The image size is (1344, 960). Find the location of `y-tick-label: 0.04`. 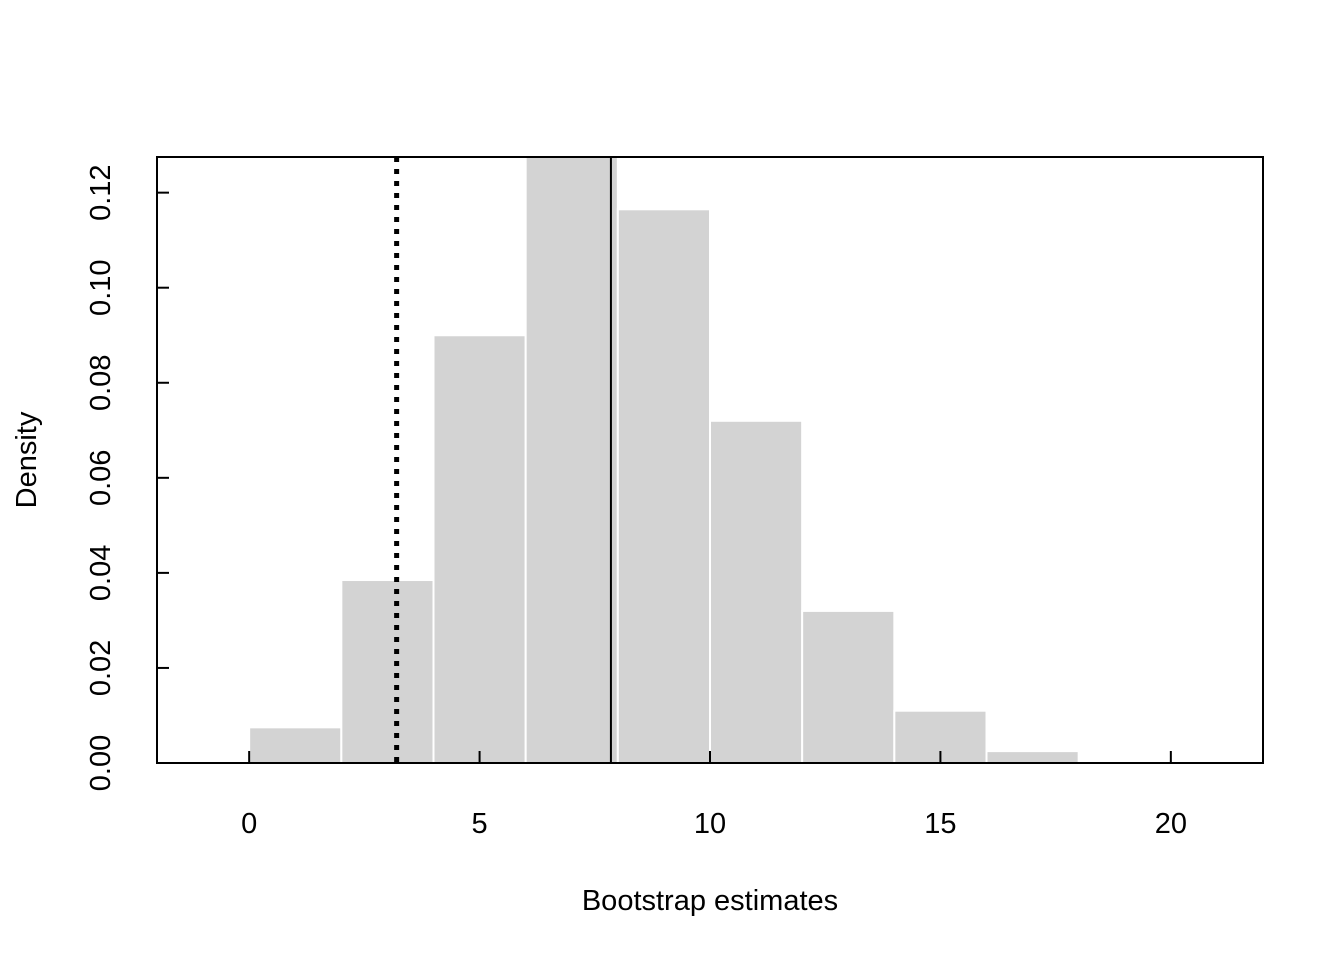

y-tick-label: 0.04 is located at coordinates (101, 573).